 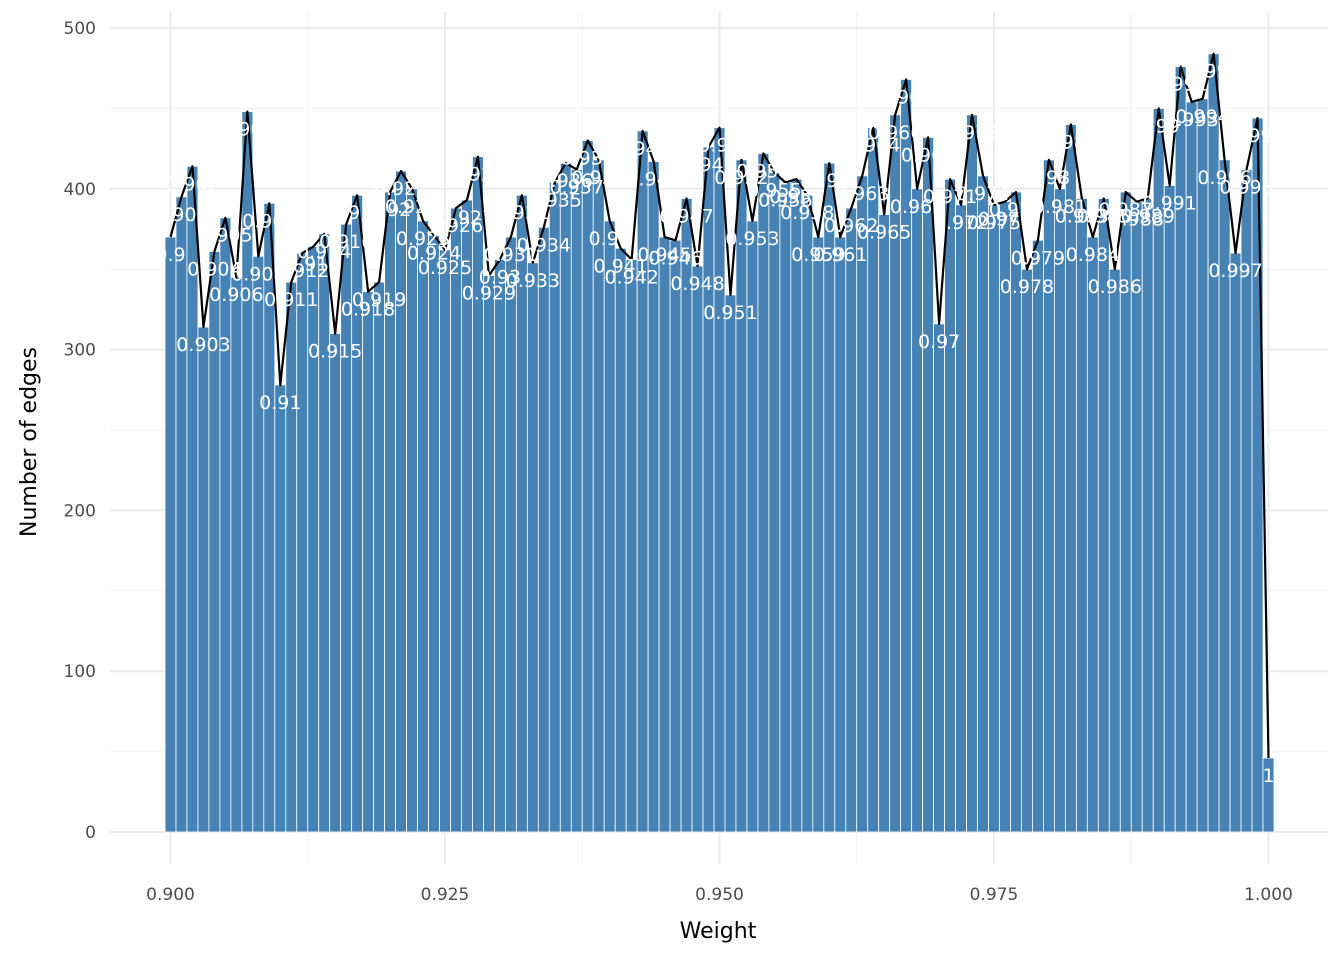 I want to click on bar-value-label: 0.99, so click(x=1159, y=126).